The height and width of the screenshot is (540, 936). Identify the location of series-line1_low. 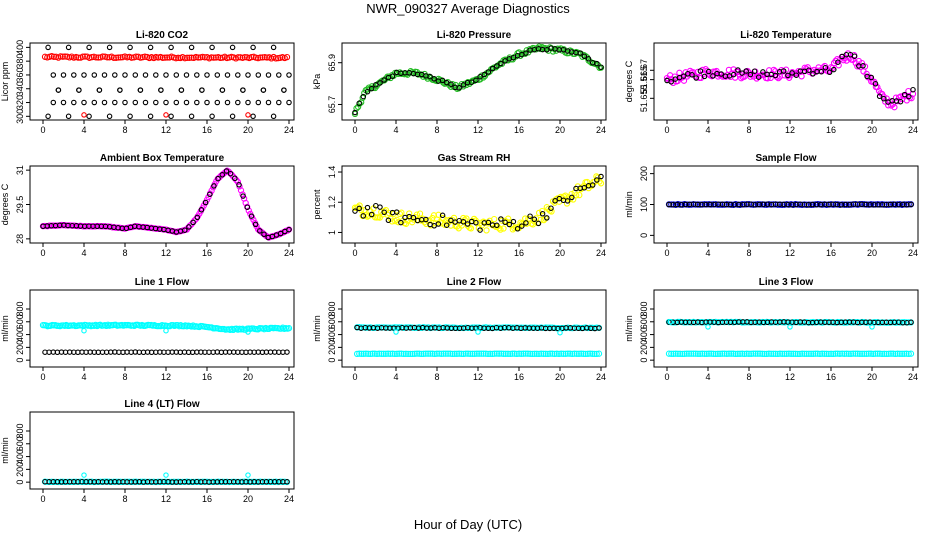
(166, 352).